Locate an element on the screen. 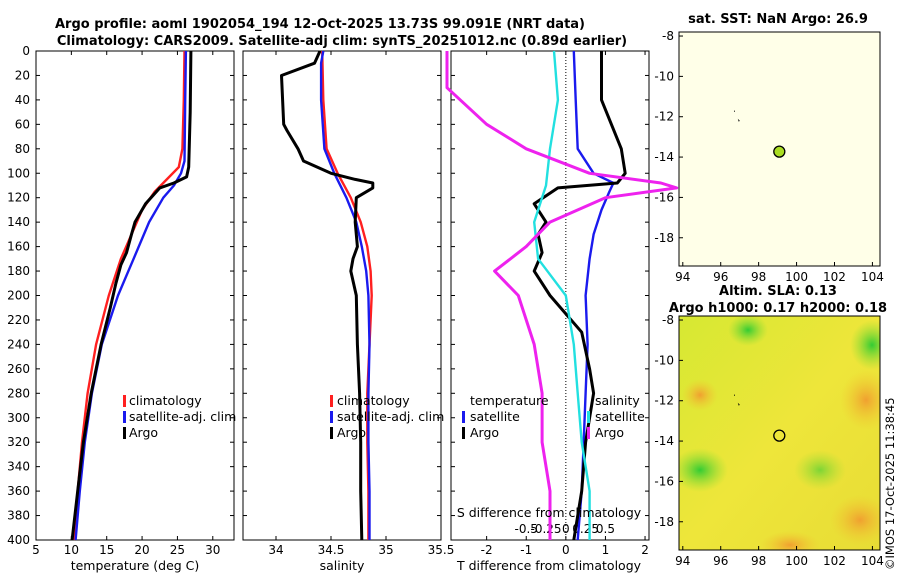 The image size is (900, 580). depth-tick-label: 360 is located at coordinates (18, 491).